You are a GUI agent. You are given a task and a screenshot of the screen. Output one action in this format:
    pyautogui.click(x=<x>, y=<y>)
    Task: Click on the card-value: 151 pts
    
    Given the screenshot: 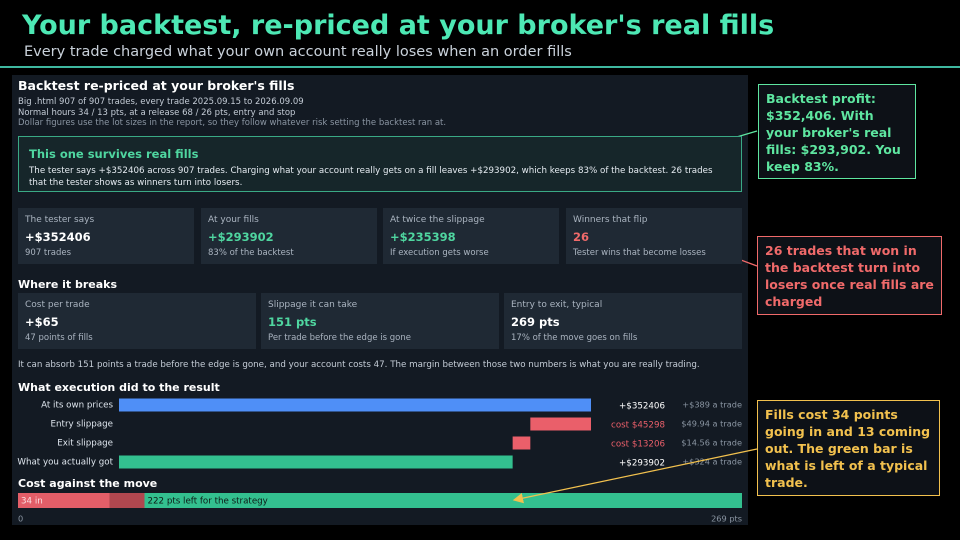 What is the action you would take?
    pyautogui.click(x=292, y=322)
    